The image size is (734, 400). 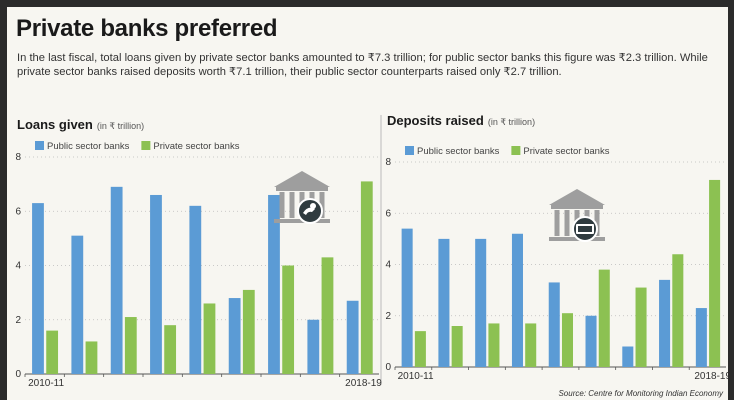 What do you see at coordinates (435, 120) in the screenshot?
I see `chart-title: Deposits raised` at bounding box center [435, 120].